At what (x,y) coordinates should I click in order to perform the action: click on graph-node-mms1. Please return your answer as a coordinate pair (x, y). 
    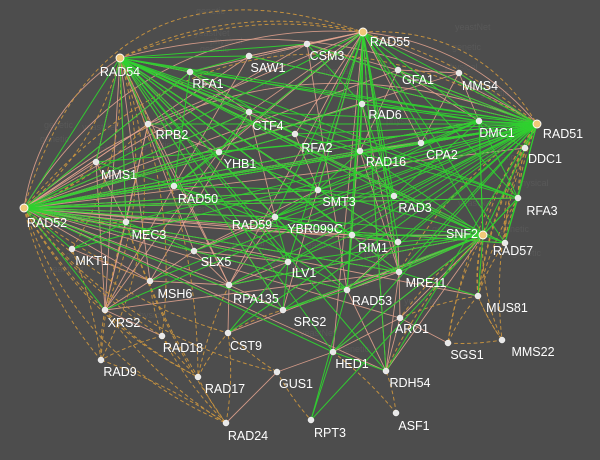
    Looking at the image, I should click on (96, 162).